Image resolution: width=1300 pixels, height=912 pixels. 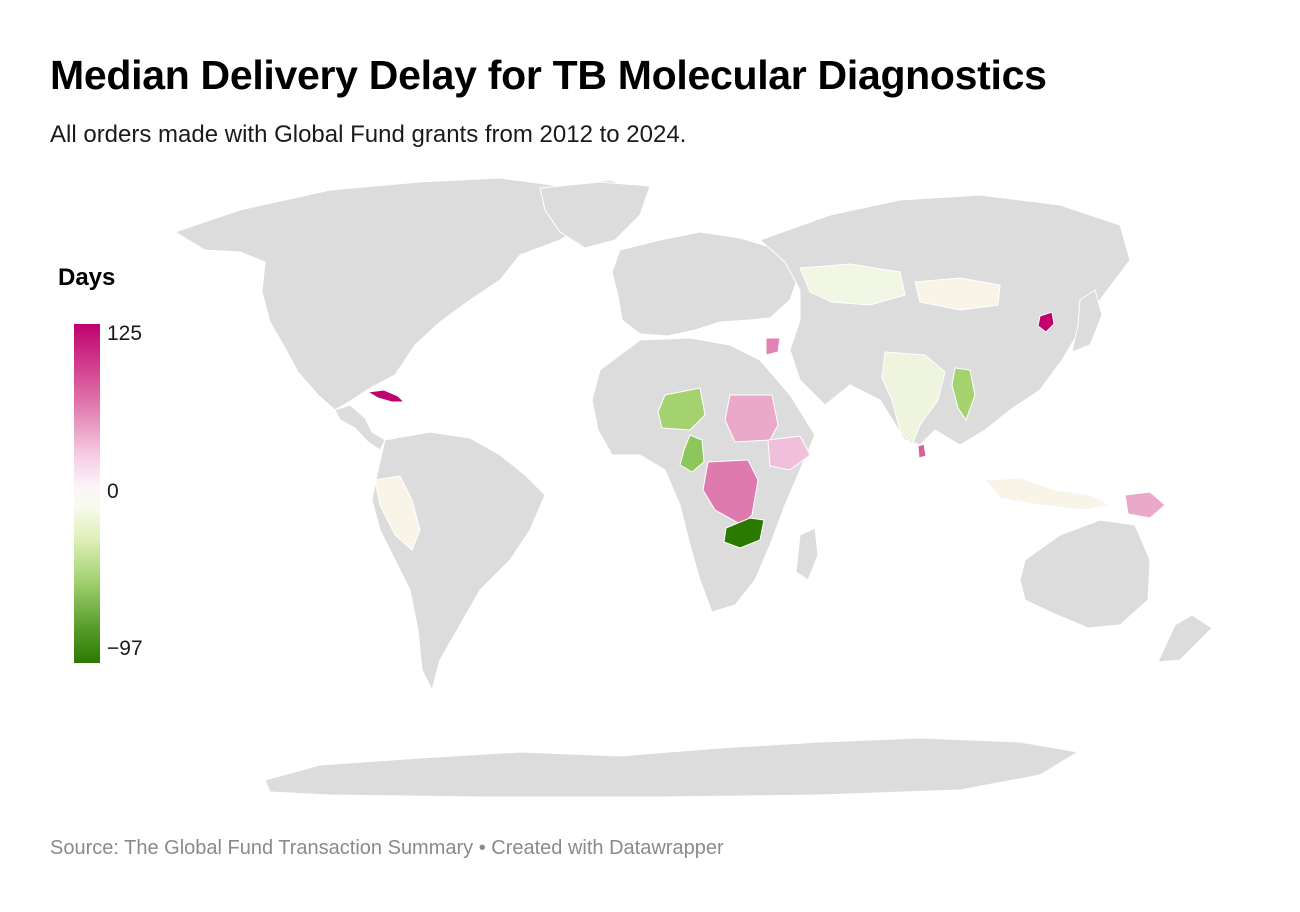 What do you see at coordinates (703, 475) in the screenshot?
I see `region-africa` at bounding box center [703, 475].